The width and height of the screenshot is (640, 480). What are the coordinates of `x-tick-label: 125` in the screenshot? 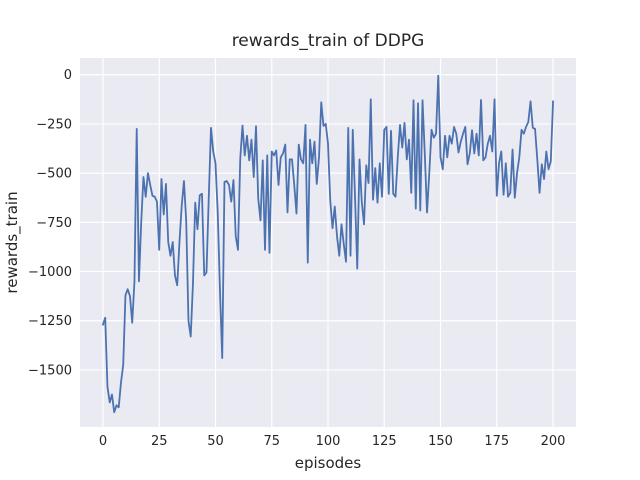 It's located at (384, 441).